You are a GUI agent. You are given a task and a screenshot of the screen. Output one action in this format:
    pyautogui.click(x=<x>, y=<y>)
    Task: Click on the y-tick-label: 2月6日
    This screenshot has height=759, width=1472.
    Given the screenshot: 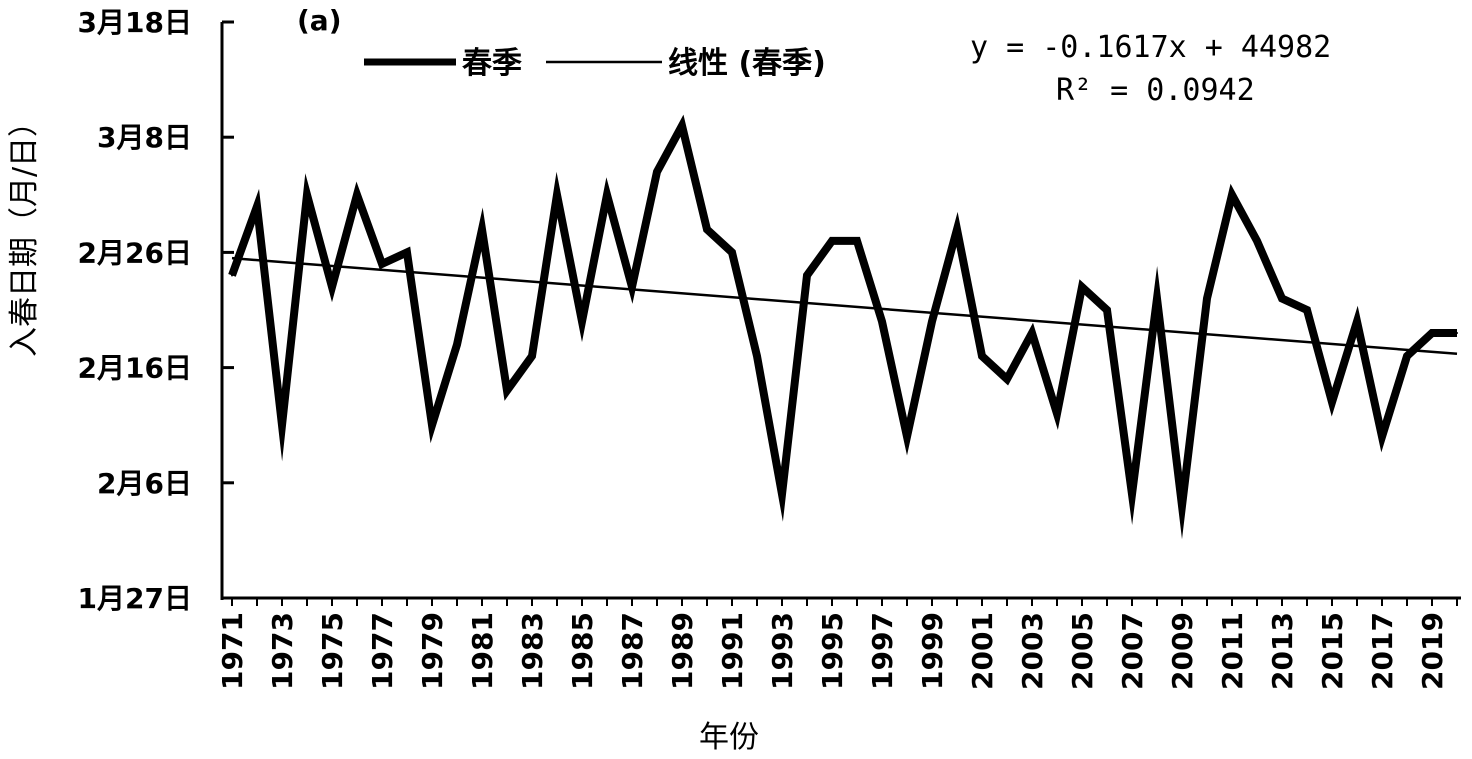 What is the action you would take?
    pyautogui.click(x=144, y=483)
    